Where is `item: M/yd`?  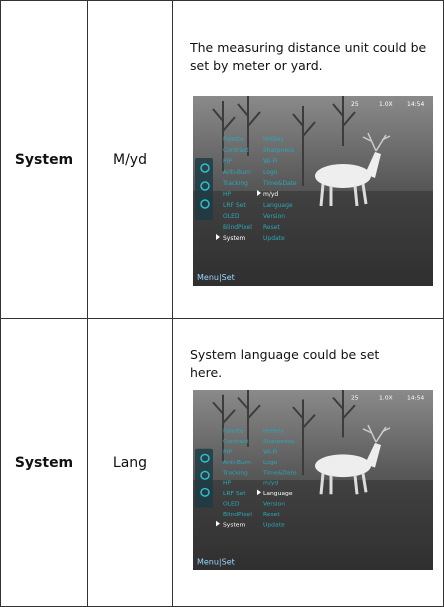 item: M/yd is located at coordinates (130, 159).